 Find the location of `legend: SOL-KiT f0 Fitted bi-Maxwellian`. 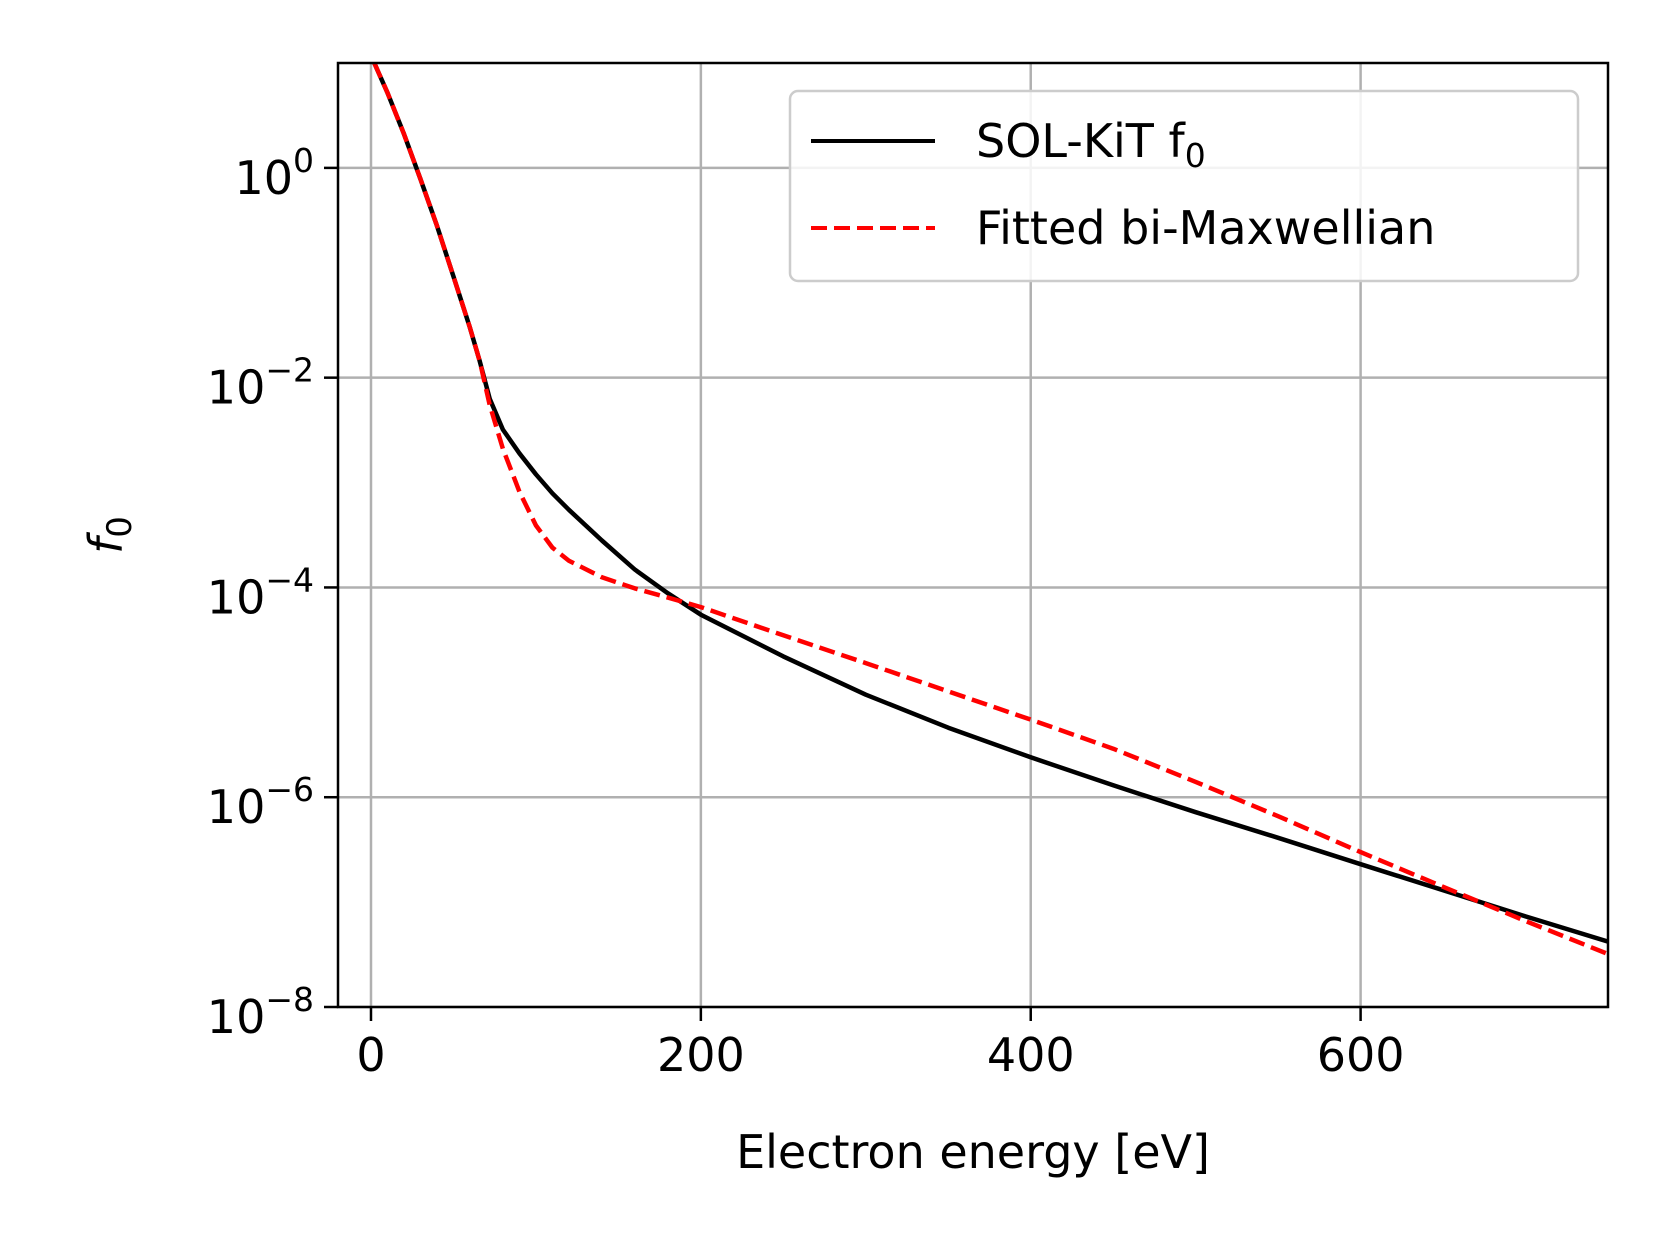

legend: SOL-KiT f0 Fitted bi-Maxwellian is located at coordinates (1184, 186).